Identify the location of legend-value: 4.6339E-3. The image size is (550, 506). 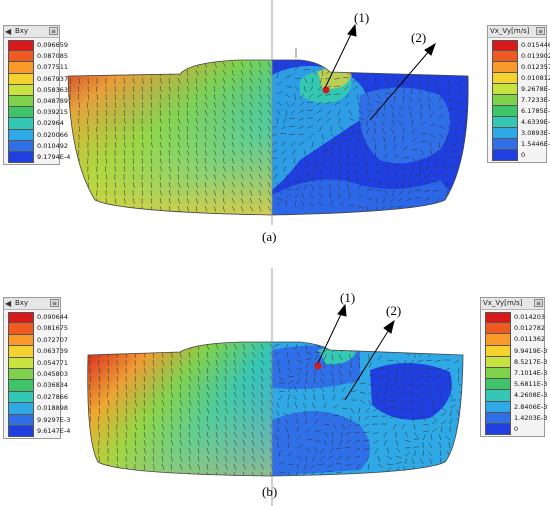
(535, 122).